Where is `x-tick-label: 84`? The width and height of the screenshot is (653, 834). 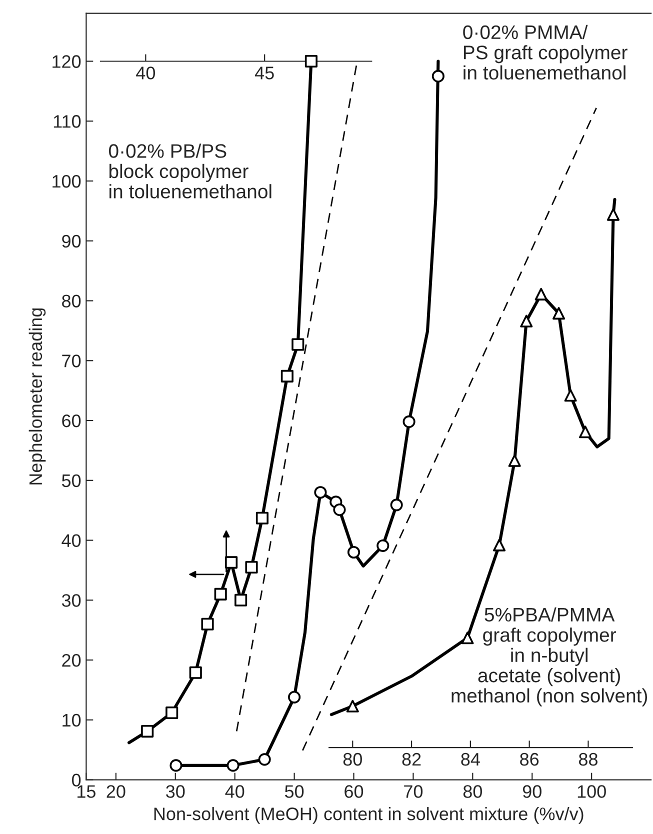 x-tick-label: 84 is located at coordinates (470, 759).